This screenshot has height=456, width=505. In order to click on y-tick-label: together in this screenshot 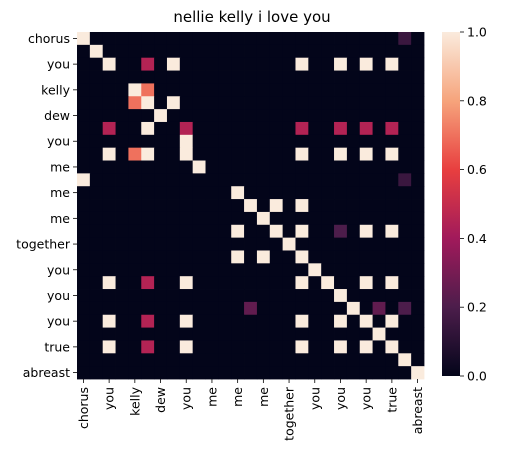, I will do `click(43, 244)`.